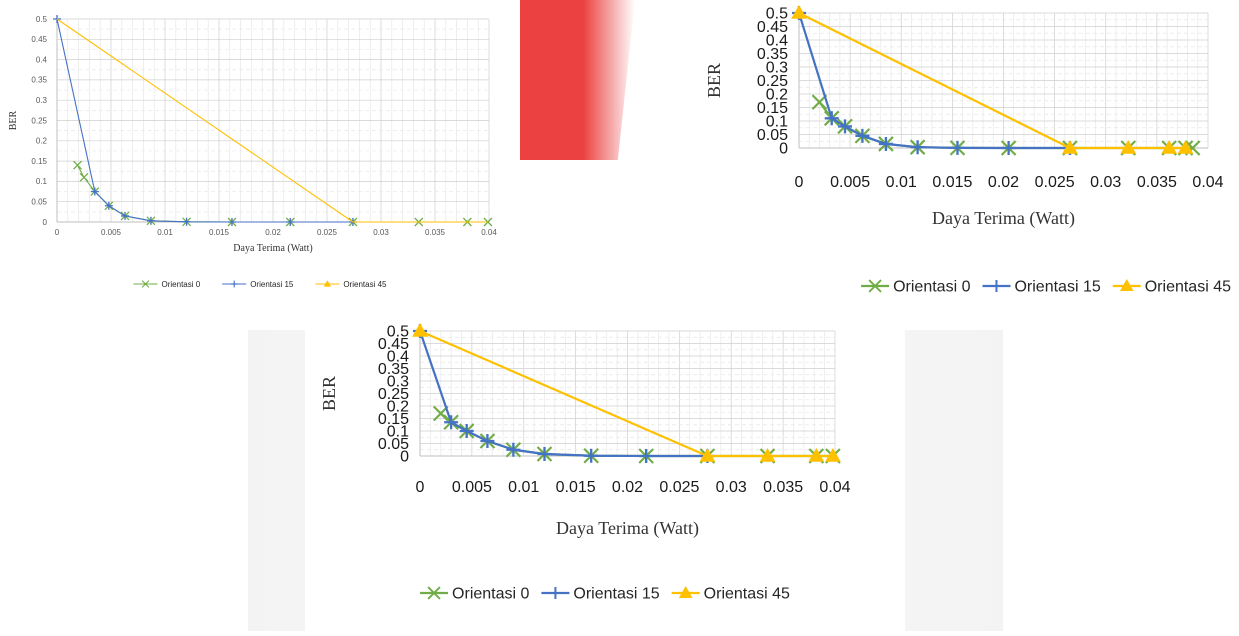 The height and width of the screenshot is (636, 1239). I want to click on y-tick-label: 0.15, so click(772, 108).